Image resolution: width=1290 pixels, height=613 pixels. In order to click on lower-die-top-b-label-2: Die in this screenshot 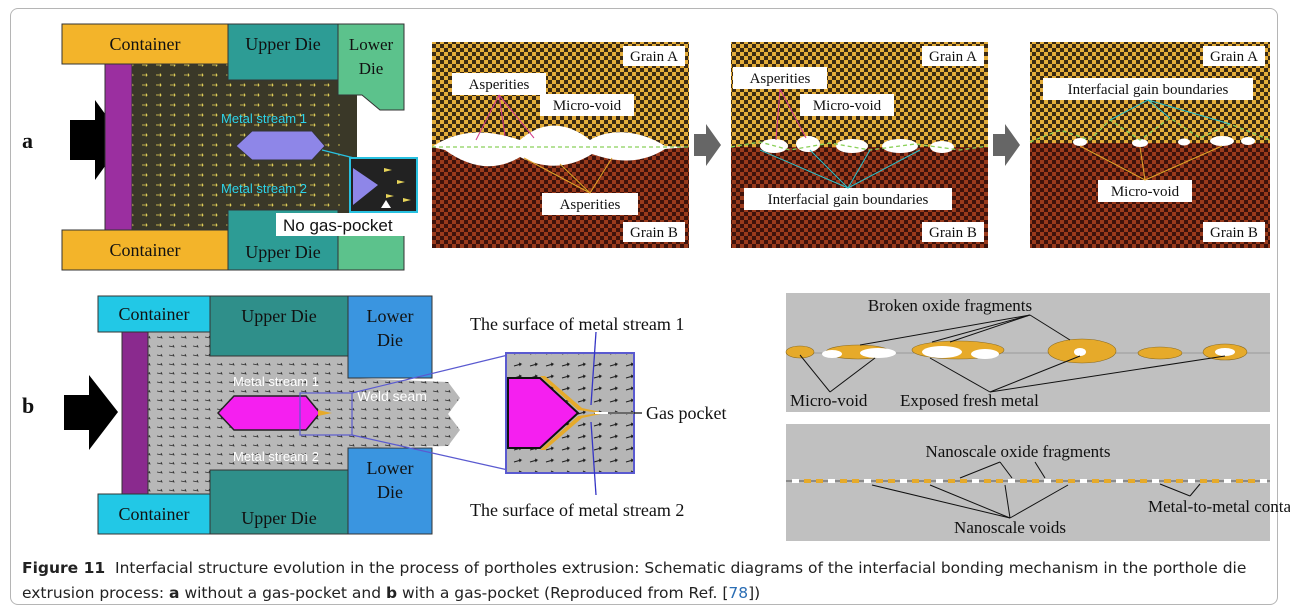, I will do `click(390, 340)`.